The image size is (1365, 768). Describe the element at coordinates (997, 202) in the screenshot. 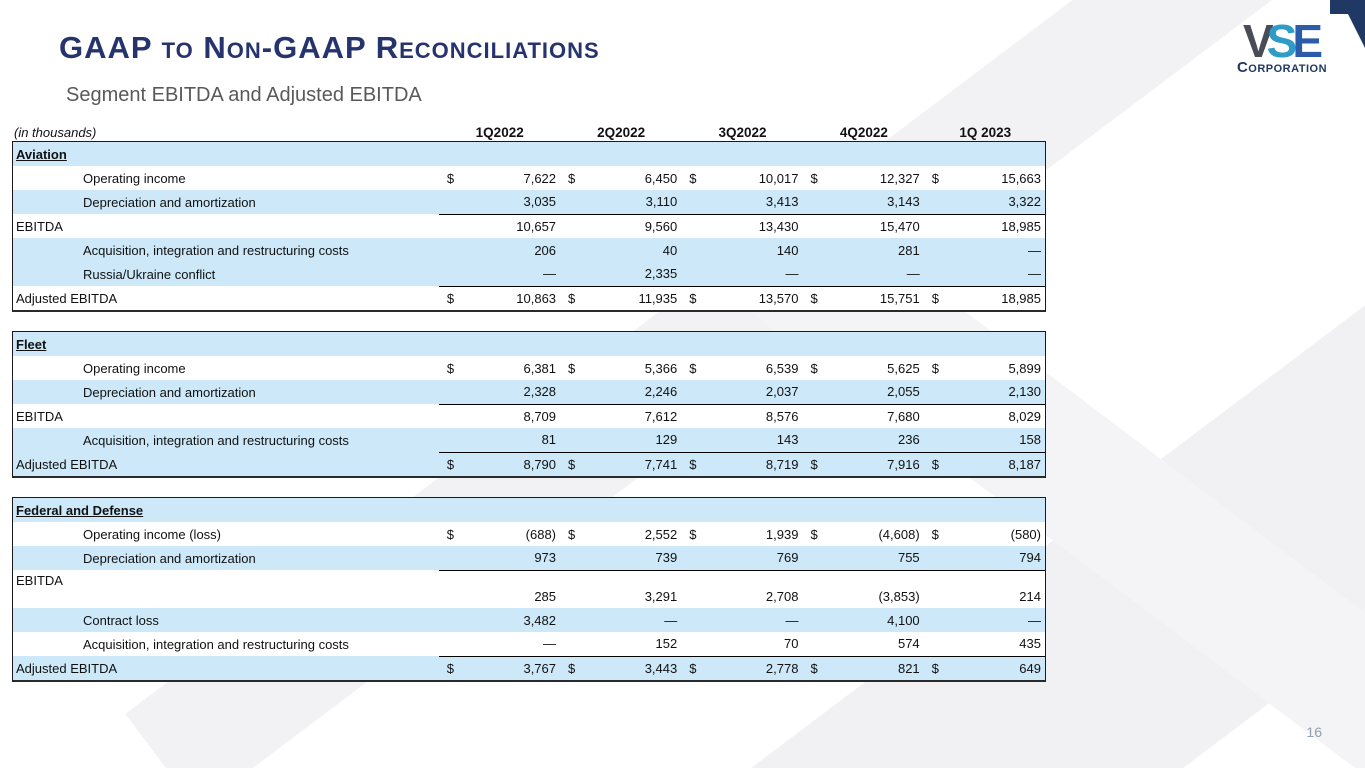

I see `value-cell: 3,322` at that location.